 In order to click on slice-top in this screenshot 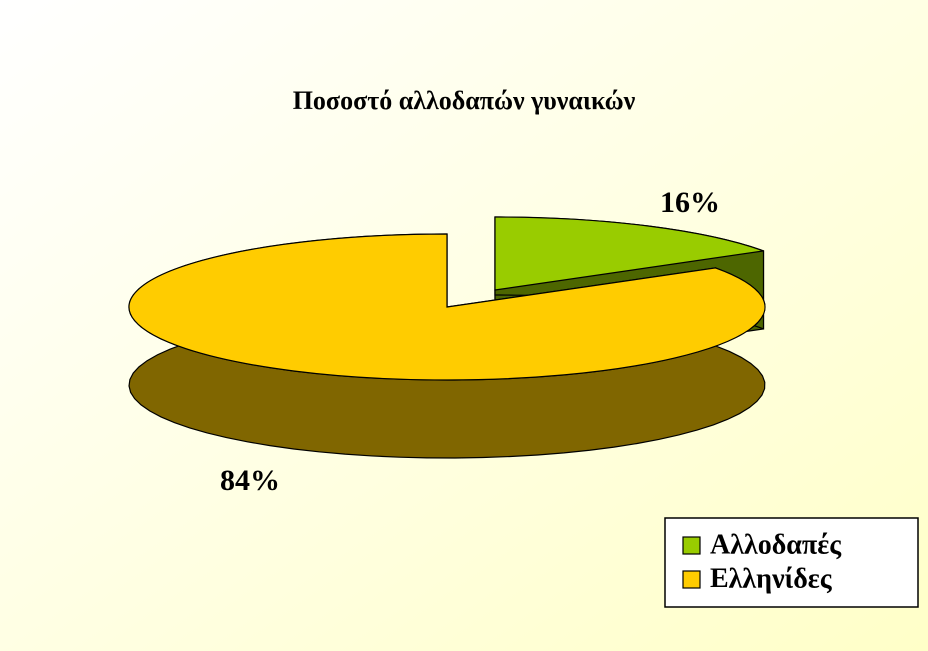, I will do `click(629, 253)`.